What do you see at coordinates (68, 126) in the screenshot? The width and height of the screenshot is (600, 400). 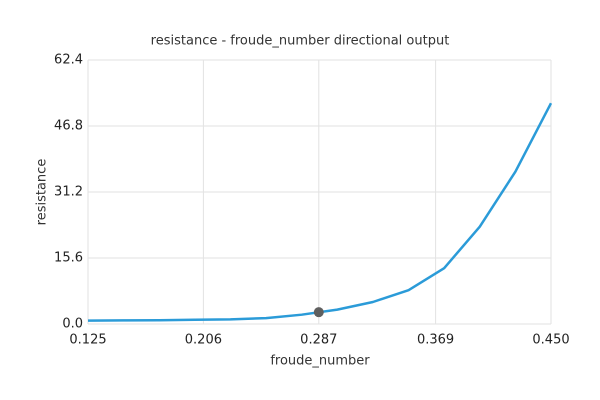 I see `y-tick-label: 46.8` at bounding box center [68, 126].